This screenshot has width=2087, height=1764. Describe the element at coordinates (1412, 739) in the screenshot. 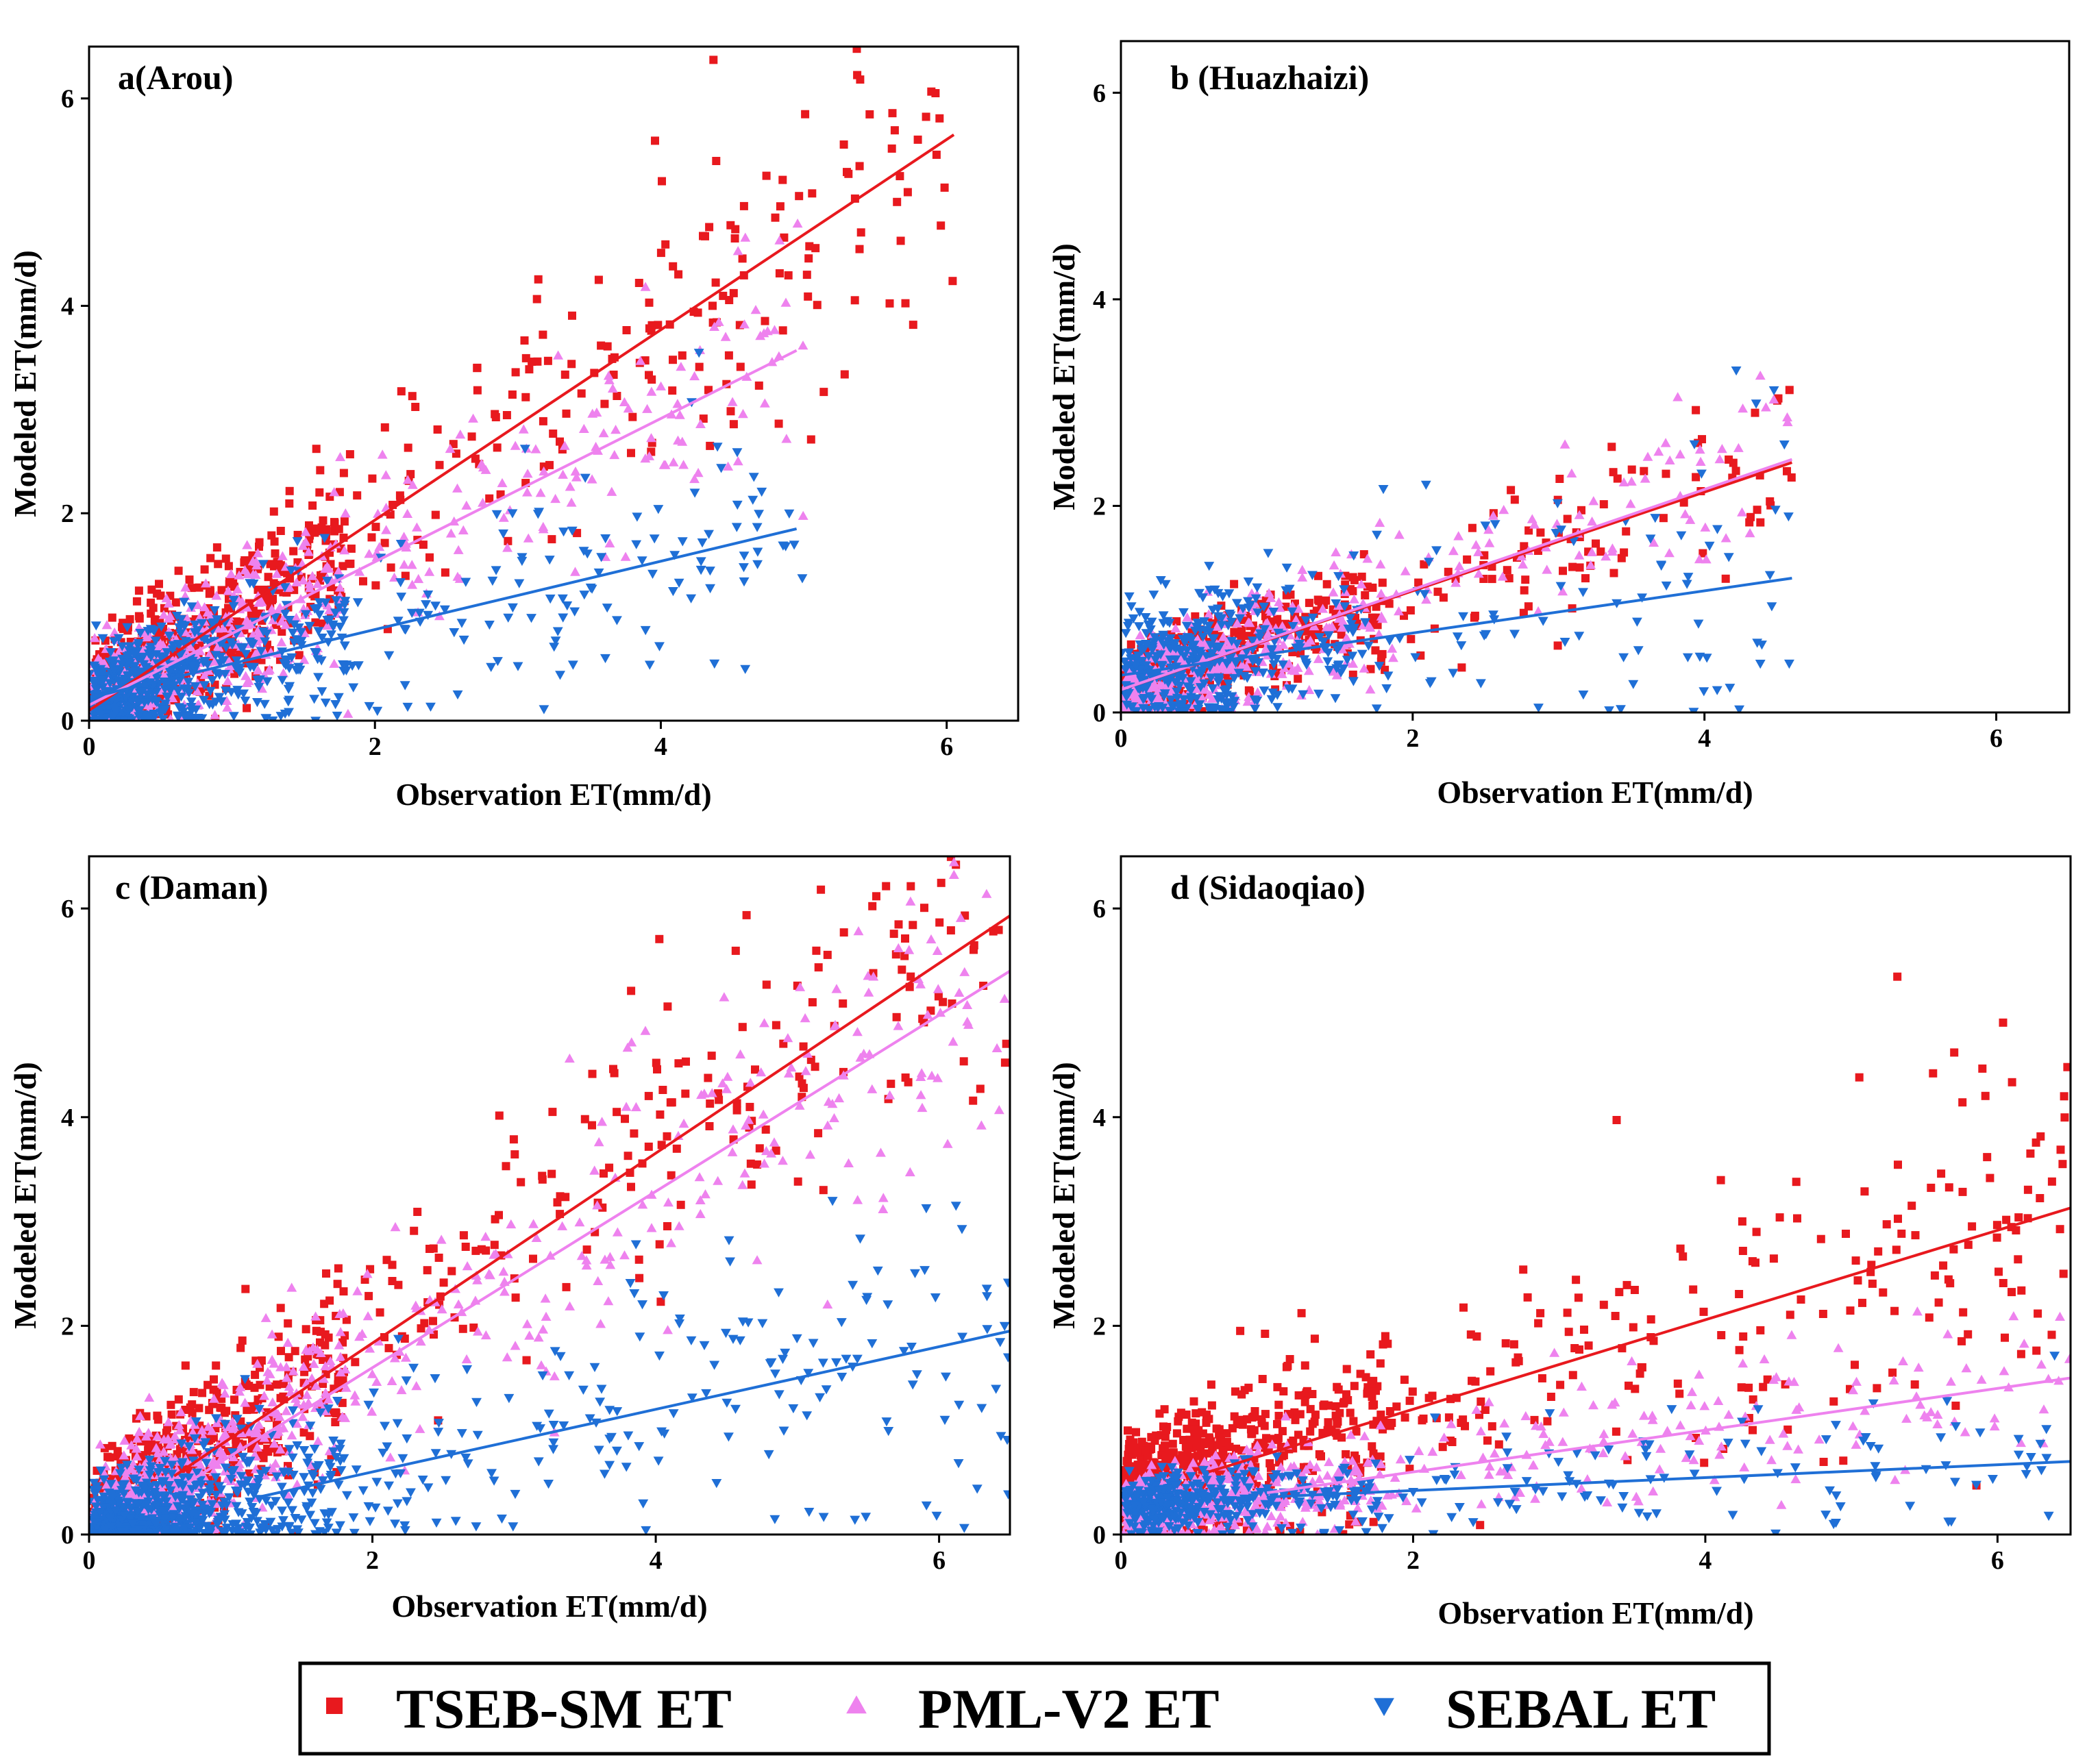

I see `x-tick-label: 2` at that location.